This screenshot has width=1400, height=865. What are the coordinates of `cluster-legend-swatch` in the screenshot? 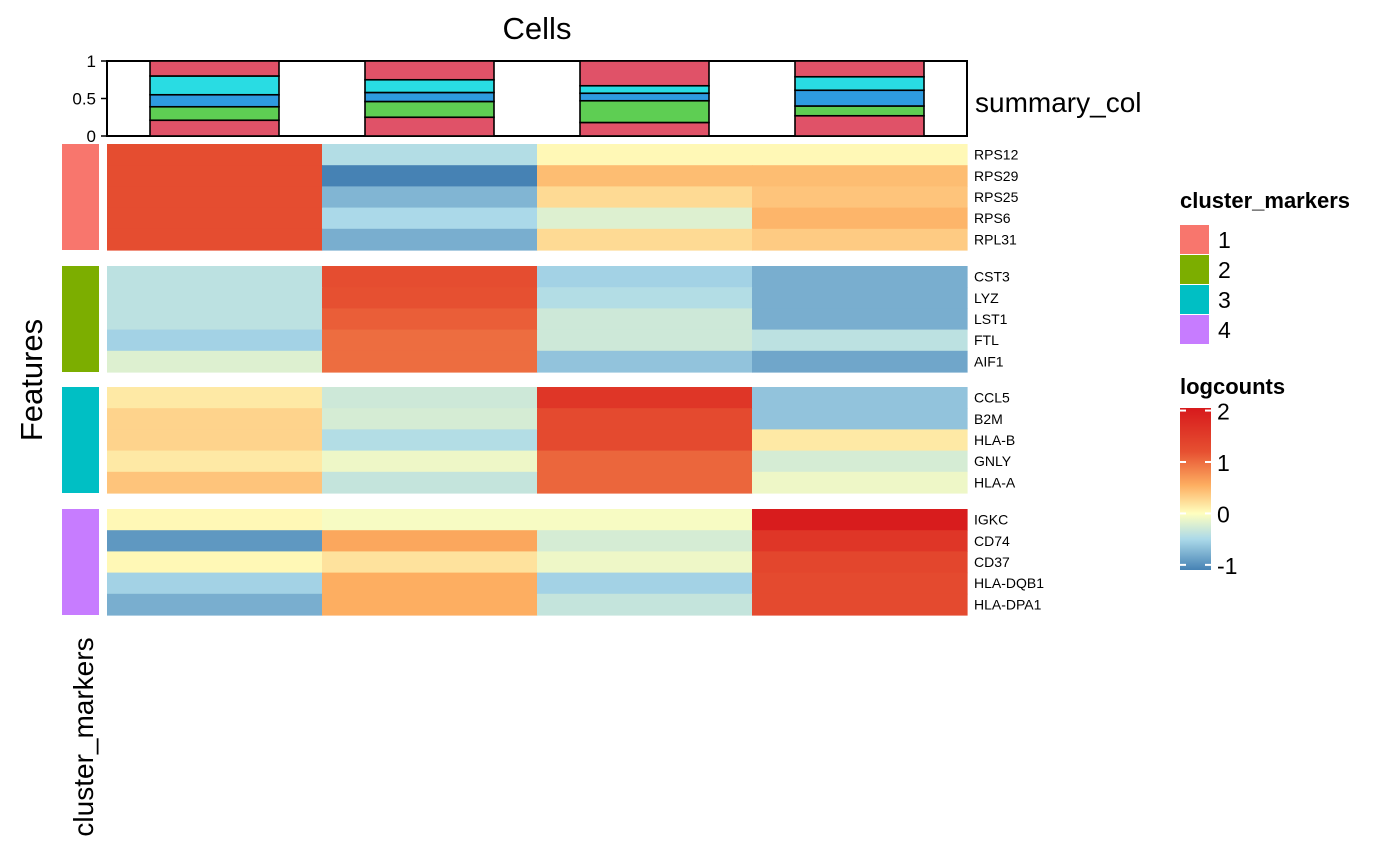 It's located at (1194, 269).